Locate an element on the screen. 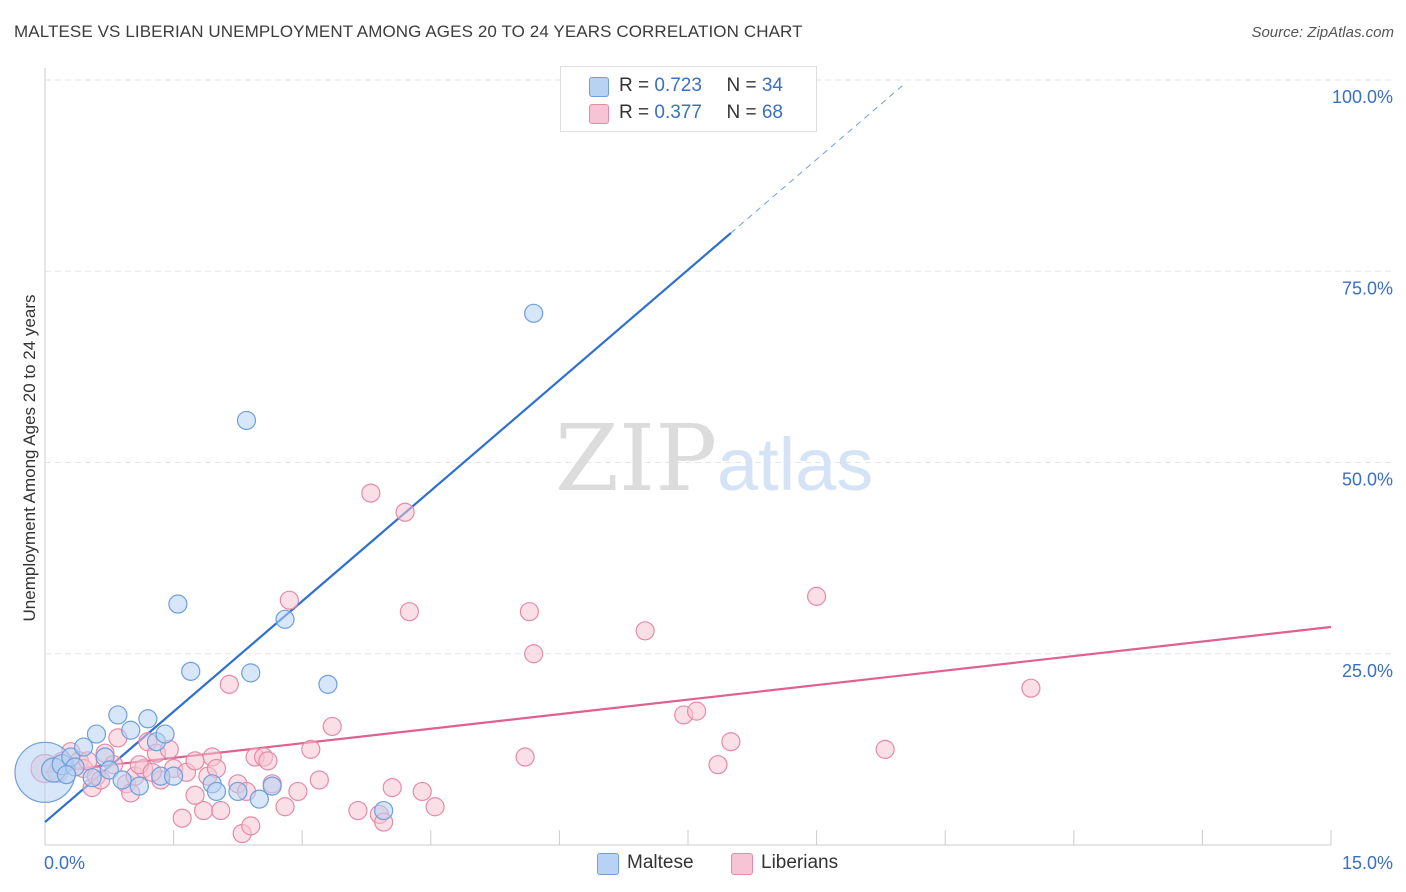 This screenshot has width=1406, height=892. maltese-legend-swatch is located at coordinates (608, 864).